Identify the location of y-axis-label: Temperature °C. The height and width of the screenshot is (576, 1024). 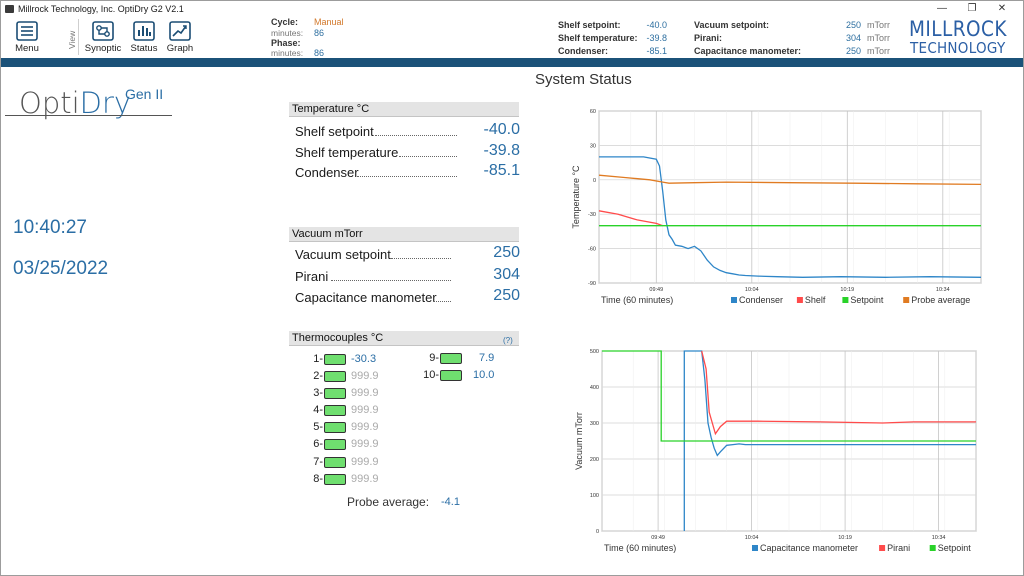
(576, 197).